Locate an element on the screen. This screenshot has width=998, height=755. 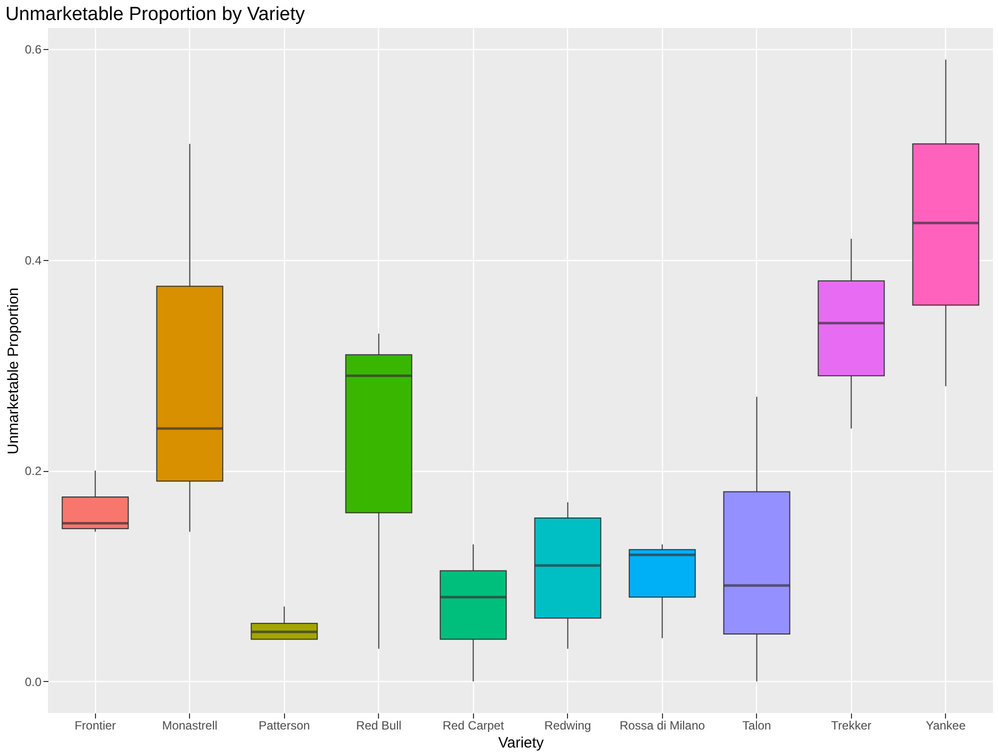
x-tick-label: Redwing is located at coordinates (568, 725).